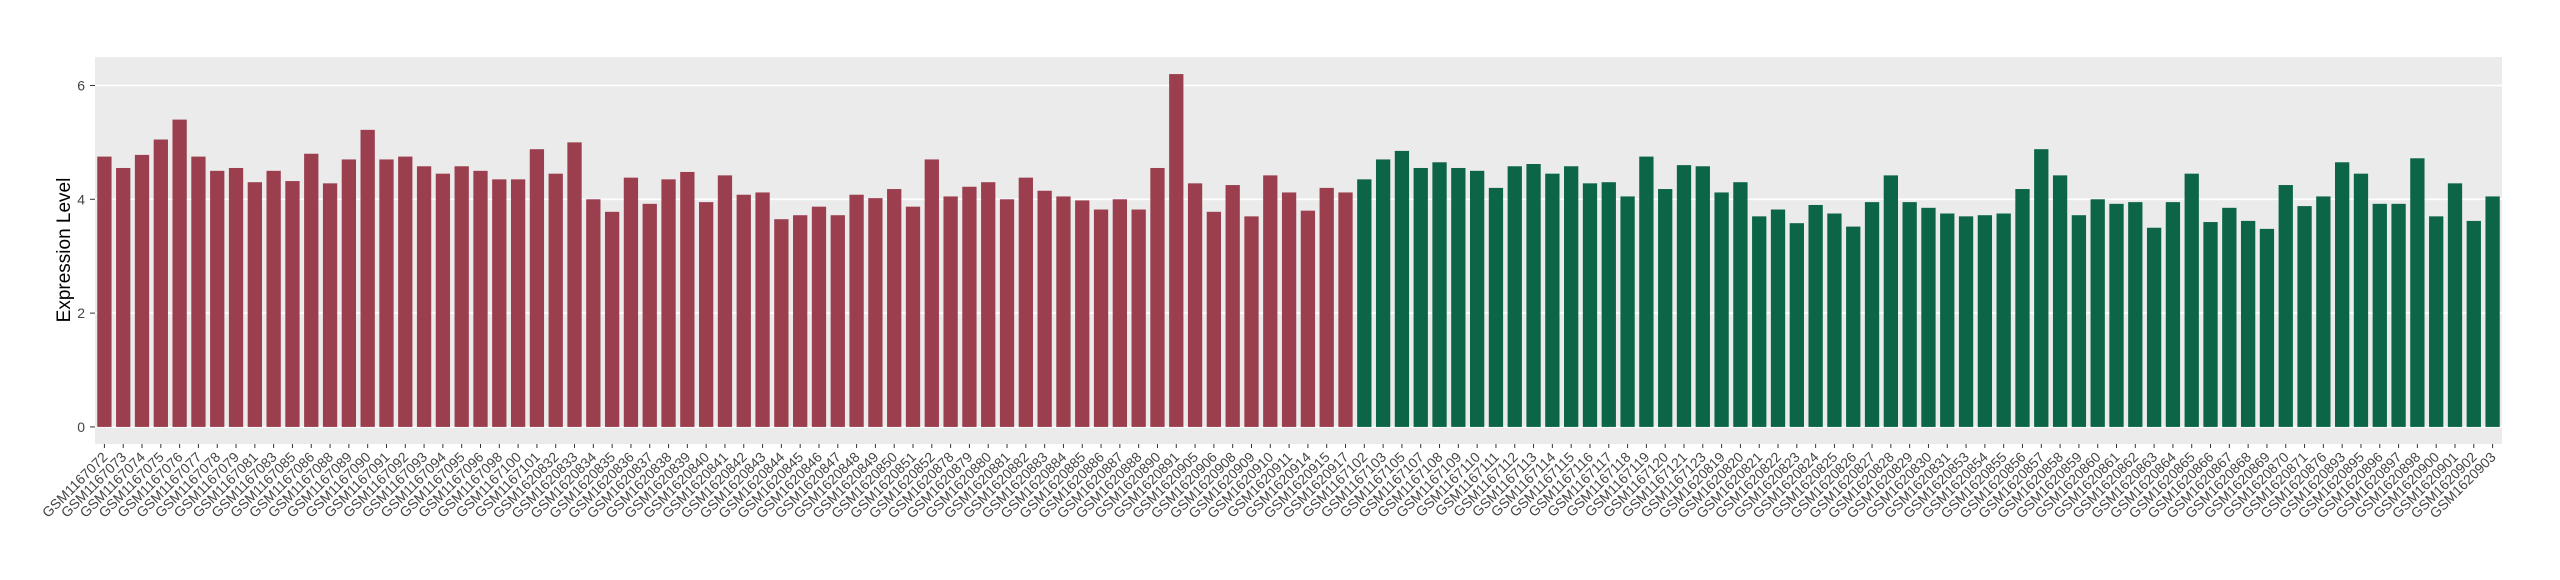 Image resolution: width=2560 pixels, height=580 pixels. What do you see at coordinates (81, 313) in the screenshot?
I see `y-tick-label: 2` at bounding box center [81, 313].